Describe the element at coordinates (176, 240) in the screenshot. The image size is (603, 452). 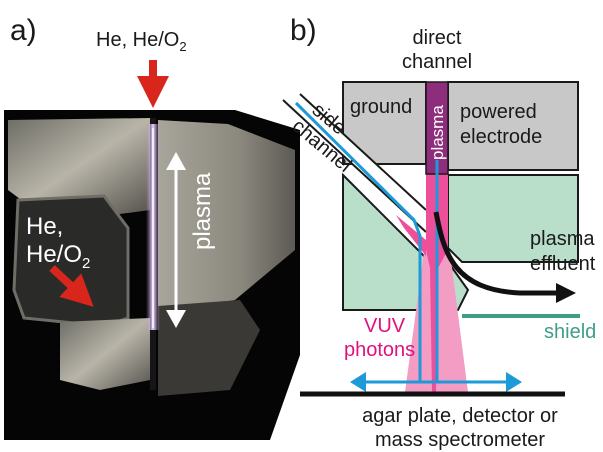
I see `plasma-length-arrow` at that location.